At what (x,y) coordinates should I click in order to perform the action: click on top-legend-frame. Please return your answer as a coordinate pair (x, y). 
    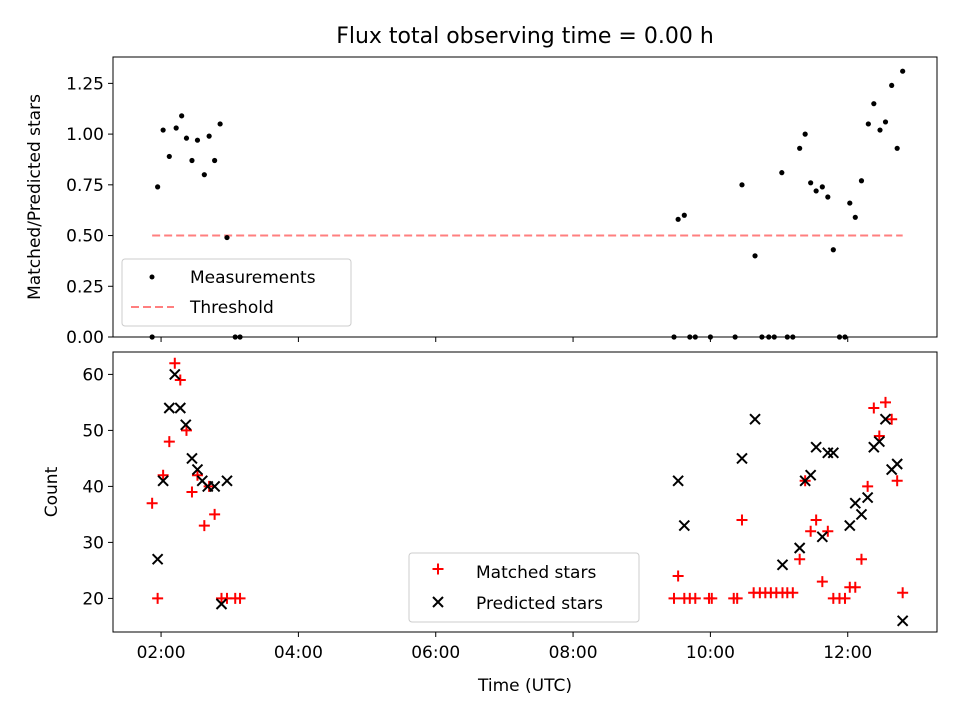
    Looking at the image, I should click on (236, 292).